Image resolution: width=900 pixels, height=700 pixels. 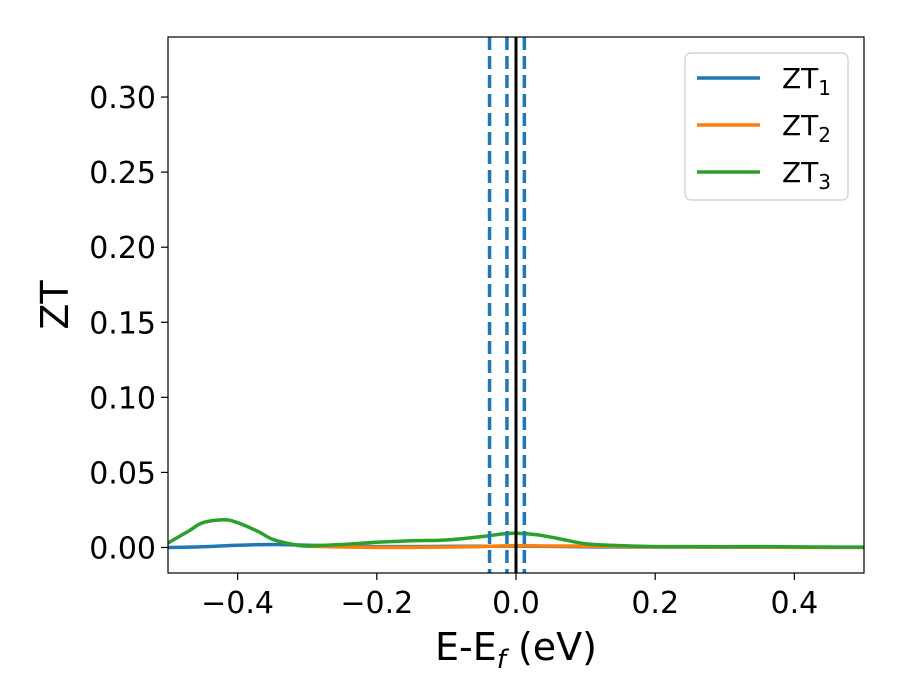 I want to click on y-tick-label: 0.10, so click(x=122, y=398).